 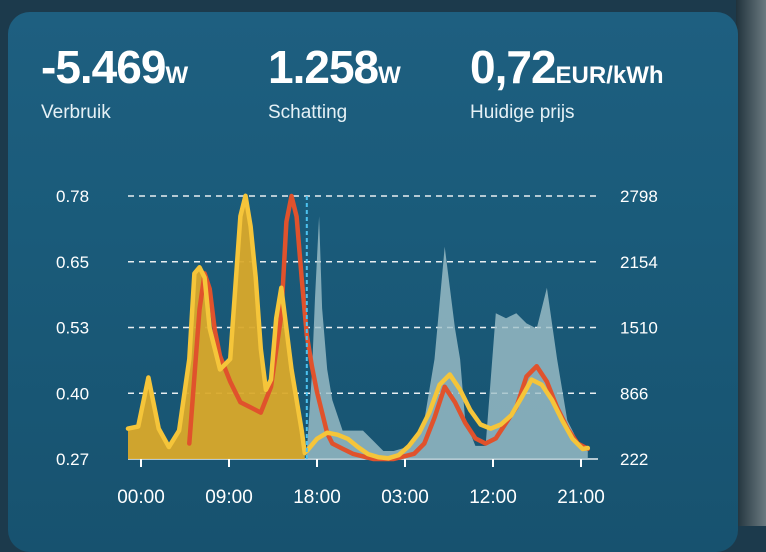 I want to click on y-axis-right: 2798 2154 1510 866 222, so click(x=639, y=328).